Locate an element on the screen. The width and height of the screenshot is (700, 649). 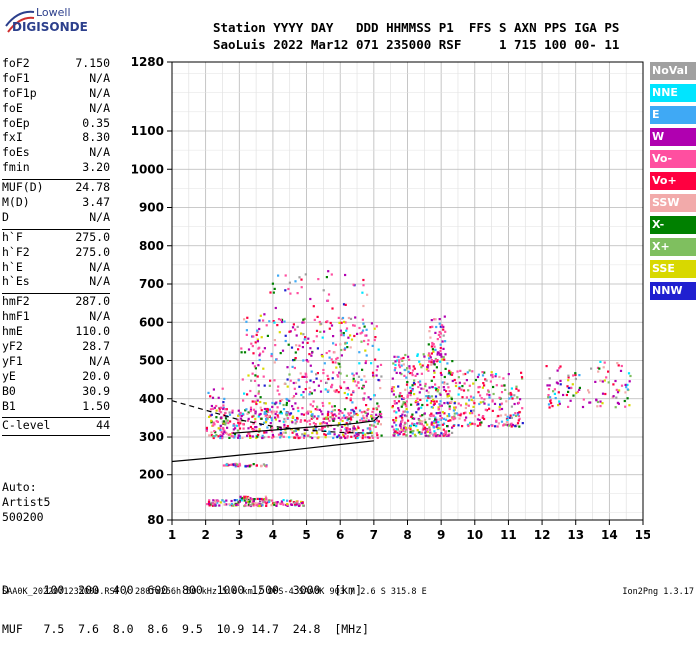
param-name: B0 is located at coordinates (9, 390).